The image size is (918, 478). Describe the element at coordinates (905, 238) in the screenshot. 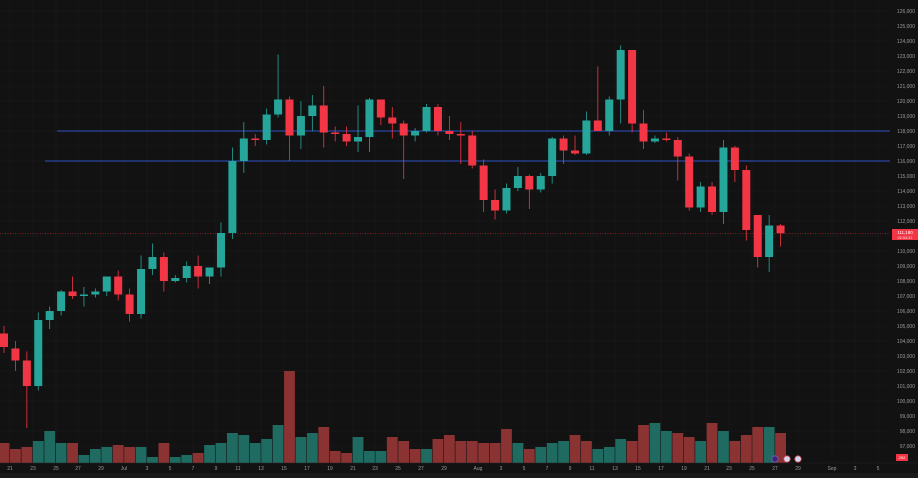

I see `countdown-label: 02:54:31` at that location.